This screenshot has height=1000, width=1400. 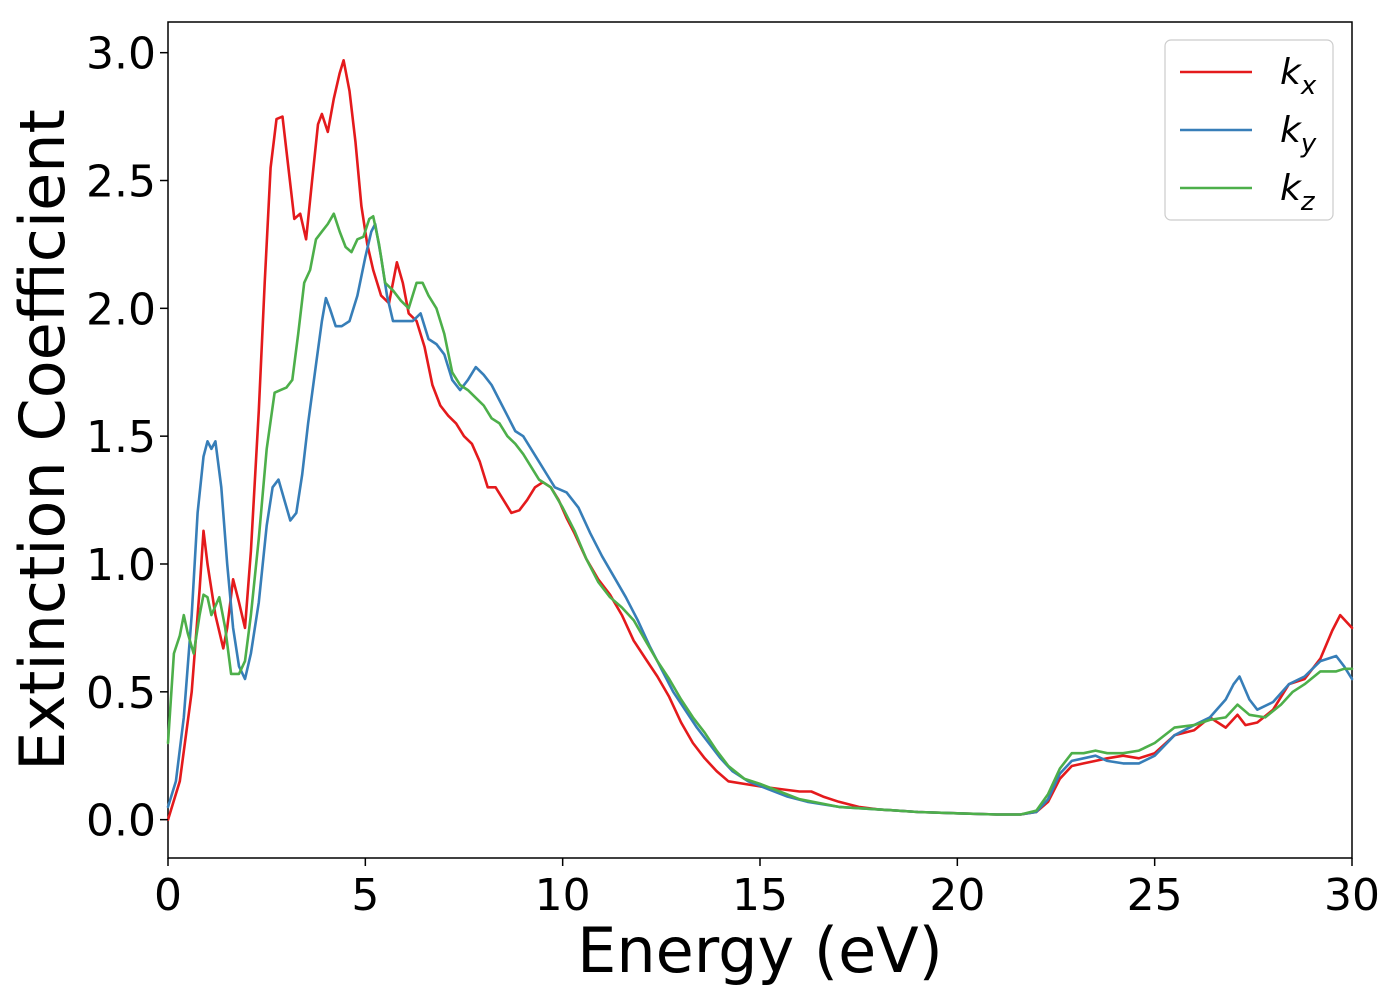 I want to click on x-tick-label: 30, so click(x=1352, y=895).